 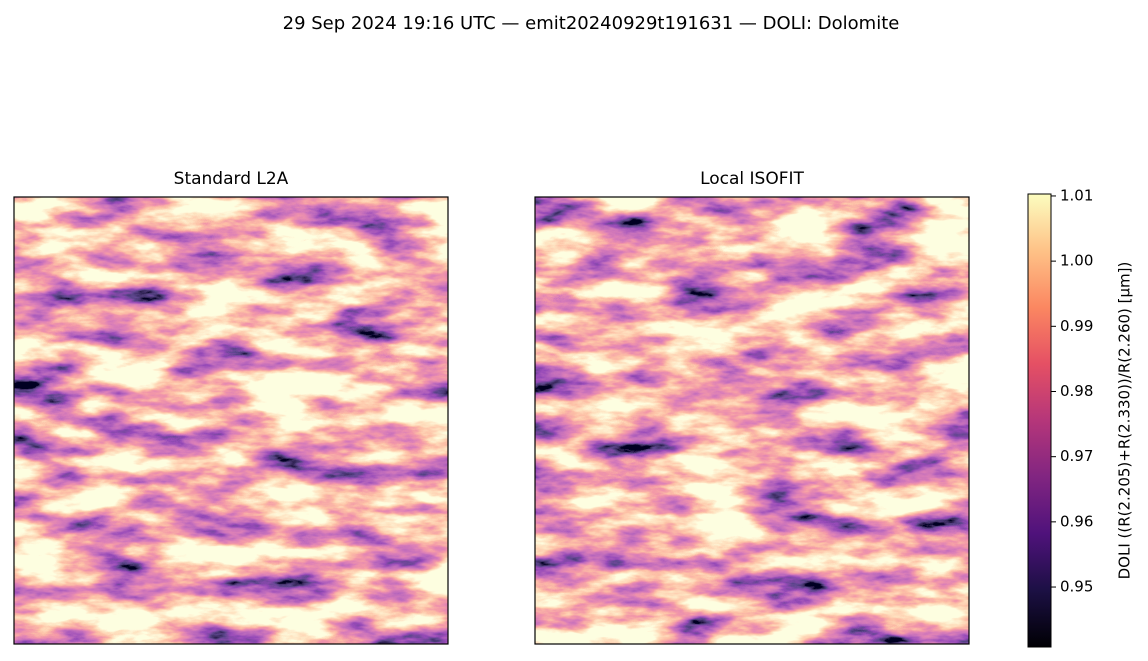 What do you see at coordinates (1039, 420) in the screenshot?
I see `colorbar` at bounding box center [1039, 420].